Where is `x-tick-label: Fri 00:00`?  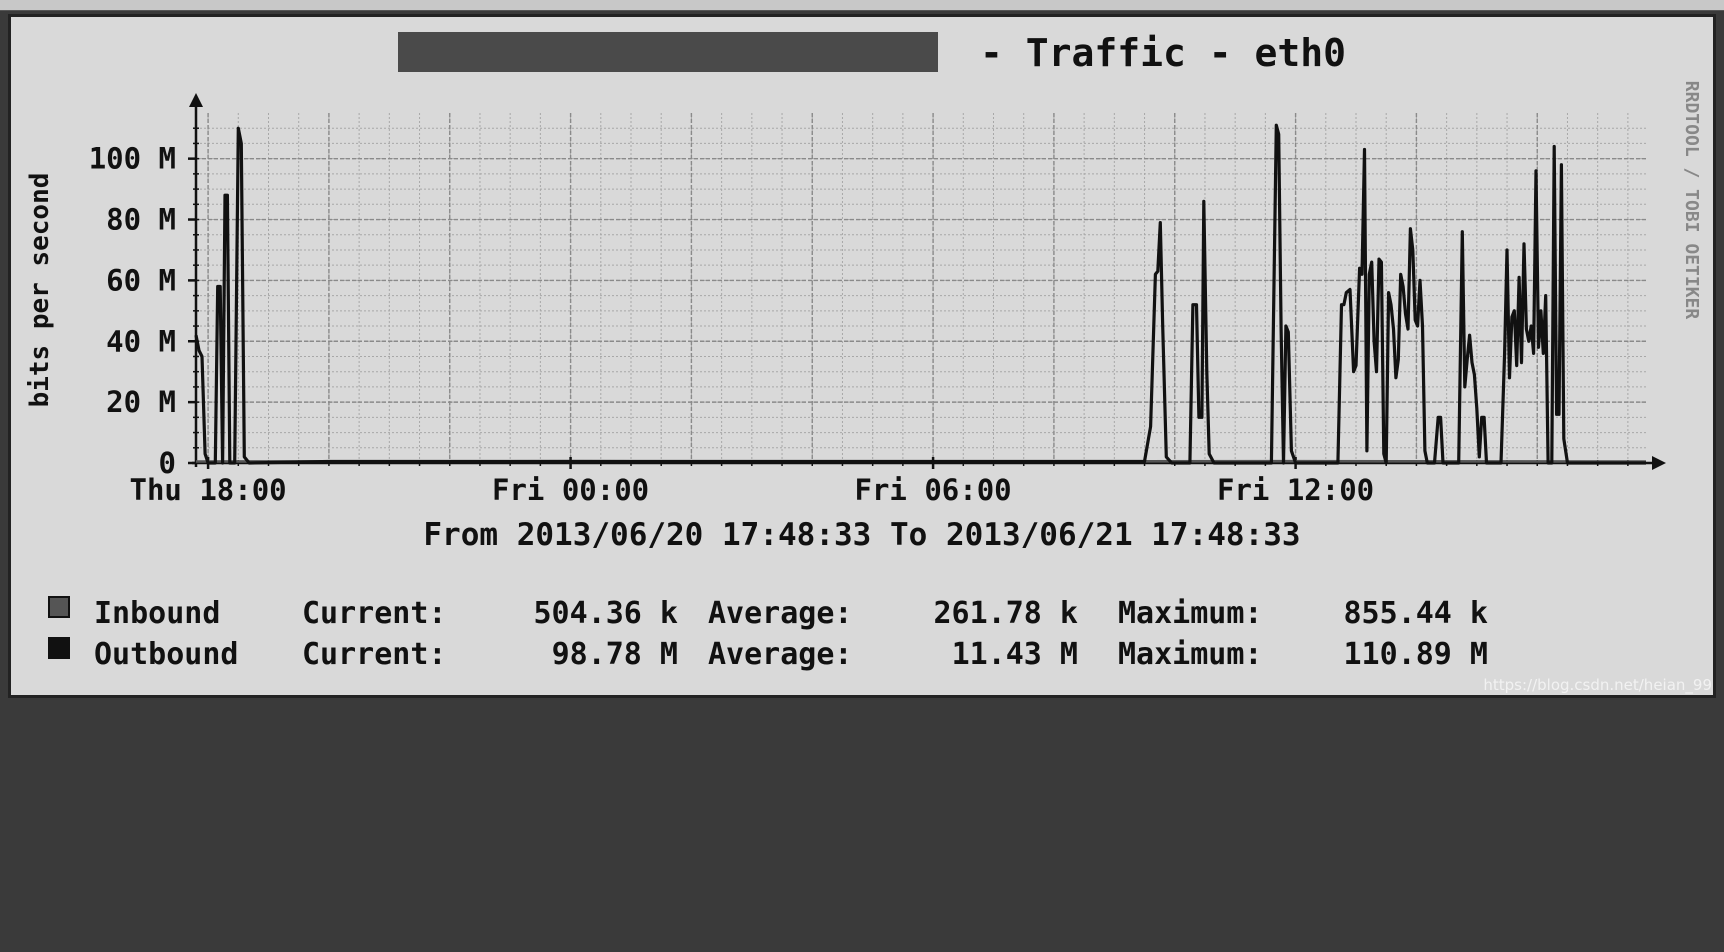 x-tick-label: Fri 00:00 is located at coordinates (570, 490).